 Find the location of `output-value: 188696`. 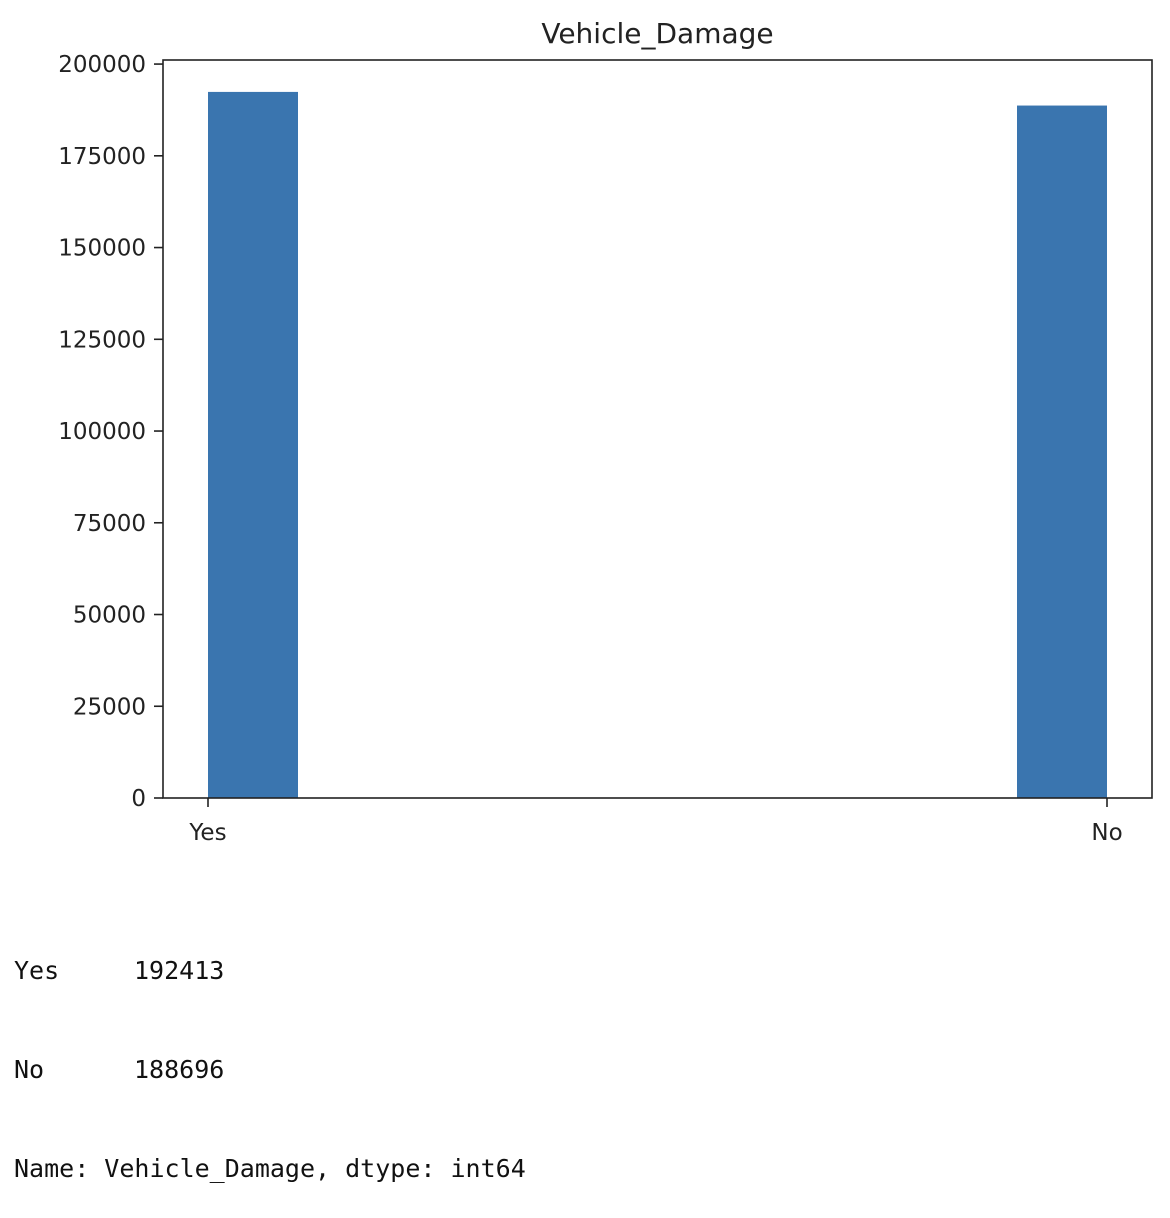

output-value: 188696 is located at coordinates (179, 1069).